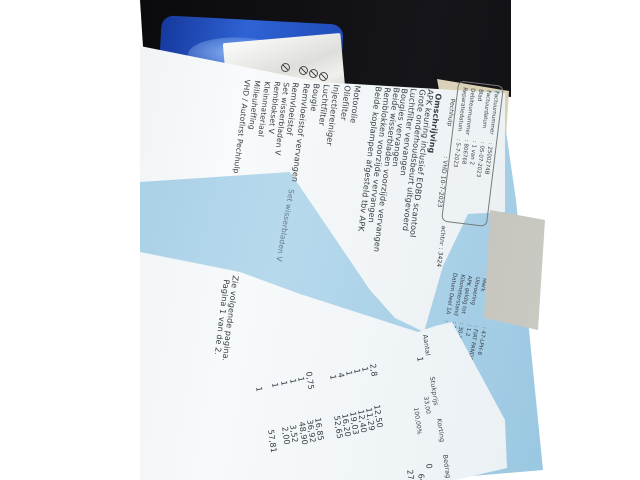 Image resolution: width=640 pixels, height=480 pixels. What do you see at coordinates (410, 474) in the screenshot?
I see `bedrag-fragment: 27` at bounding box center [410, 474].